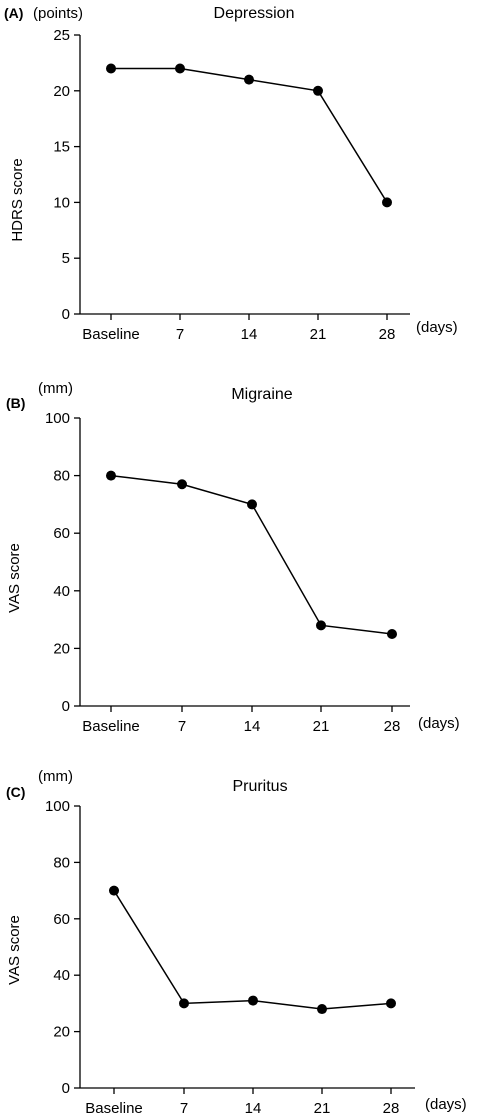 This screenshot has width=480, height=1120. I want to click on panel-b-y-label: VAS score, so click(14, 578).